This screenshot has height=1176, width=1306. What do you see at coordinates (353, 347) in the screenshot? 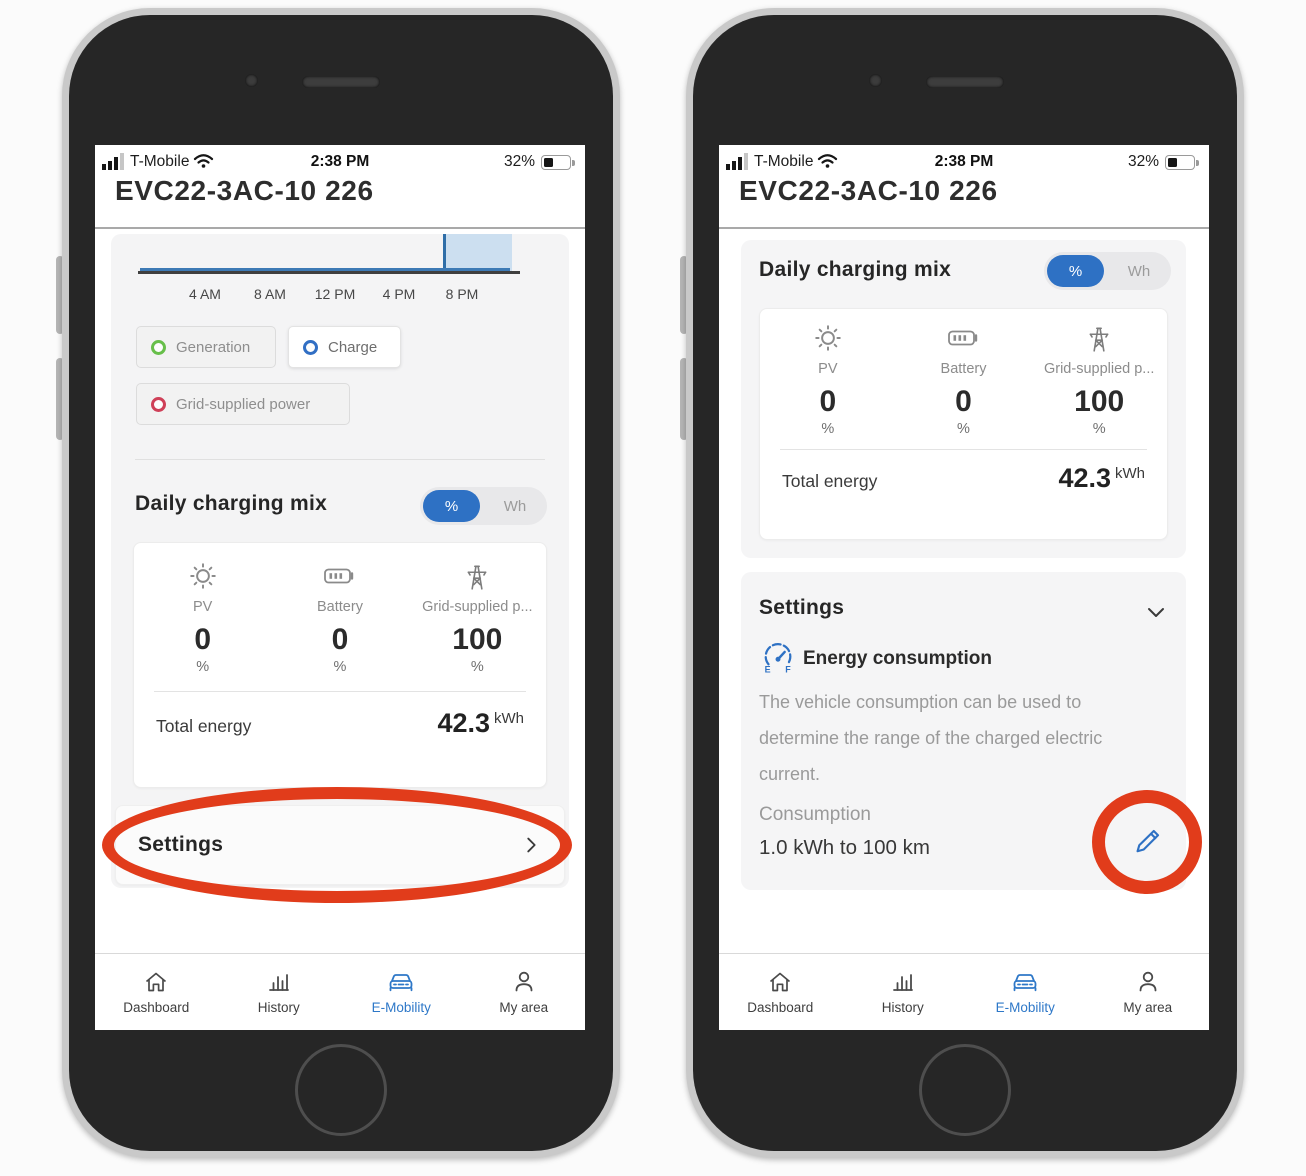
I see `legend-label: Charge` at bounding box center [353, 347].